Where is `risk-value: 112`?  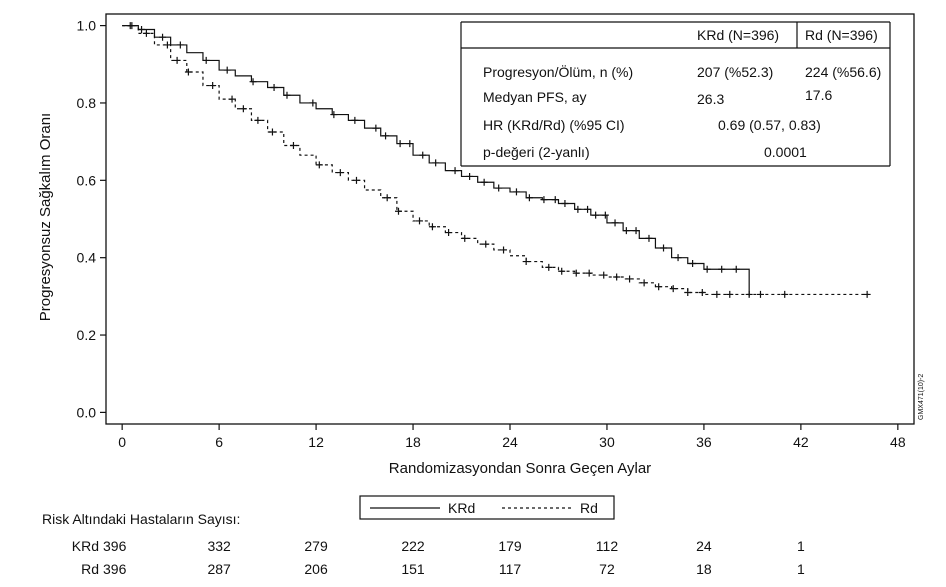
risk-value: 112 is located at coordinates (607, 546).